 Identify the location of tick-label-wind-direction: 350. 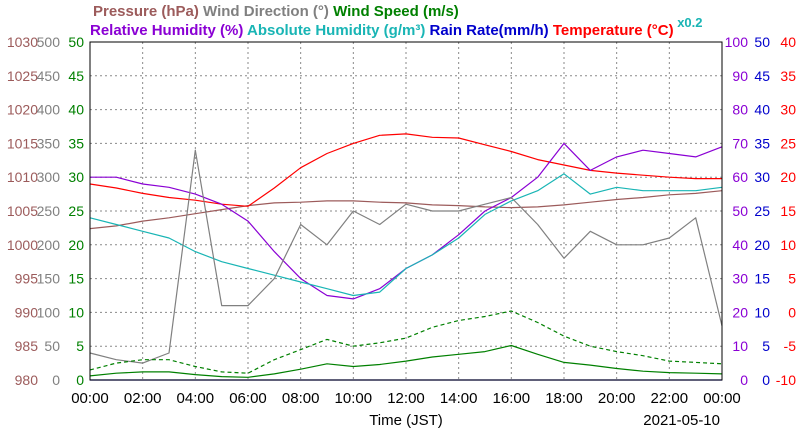
(49, 143).